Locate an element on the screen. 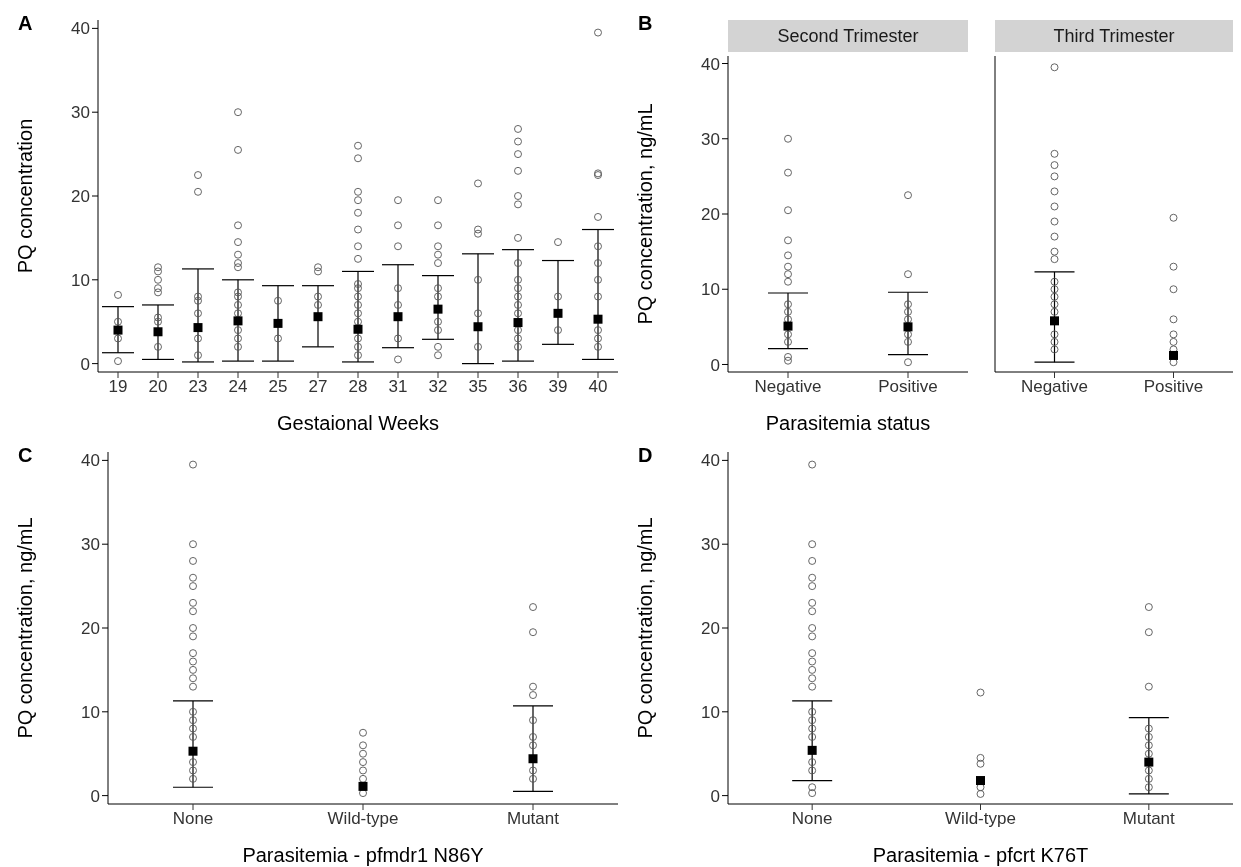 The image size is (1241, 867). x-tick-label: 27 is located at coordinates (318, 387).